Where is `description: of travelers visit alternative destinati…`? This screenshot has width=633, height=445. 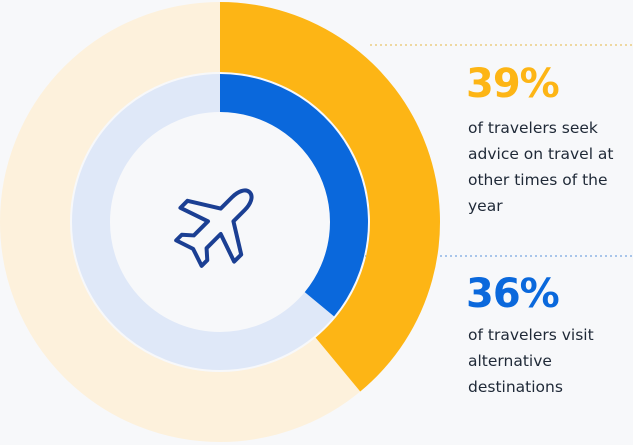 description: of travelers visit alternative destinati… is located at coordinates (531, 361).